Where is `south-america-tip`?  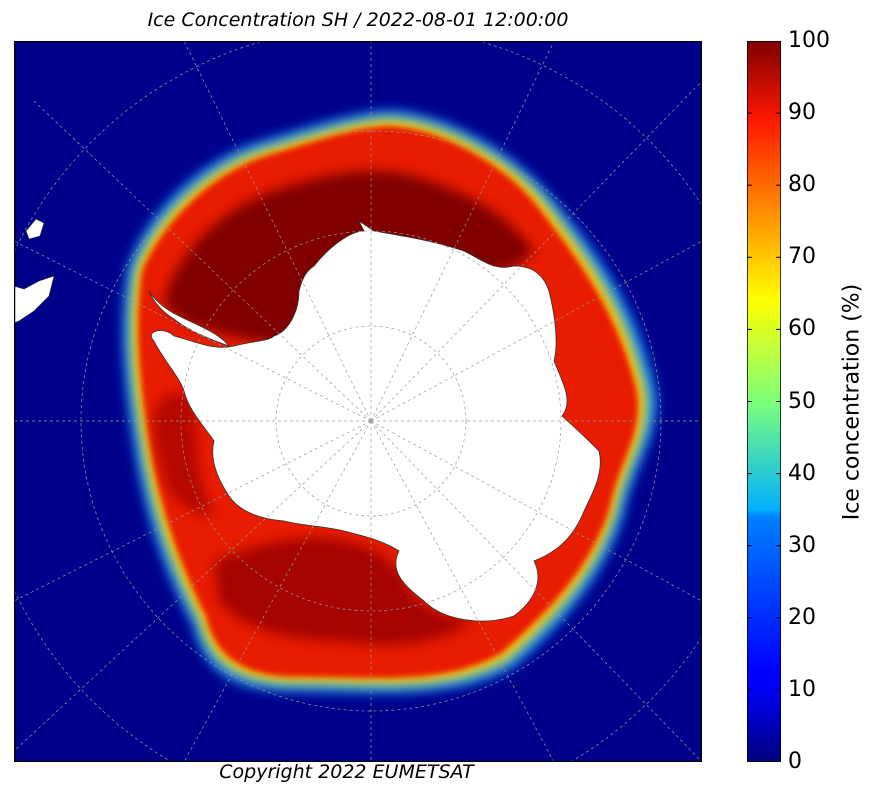
south-america-tip is located at coordinates (34, 299).